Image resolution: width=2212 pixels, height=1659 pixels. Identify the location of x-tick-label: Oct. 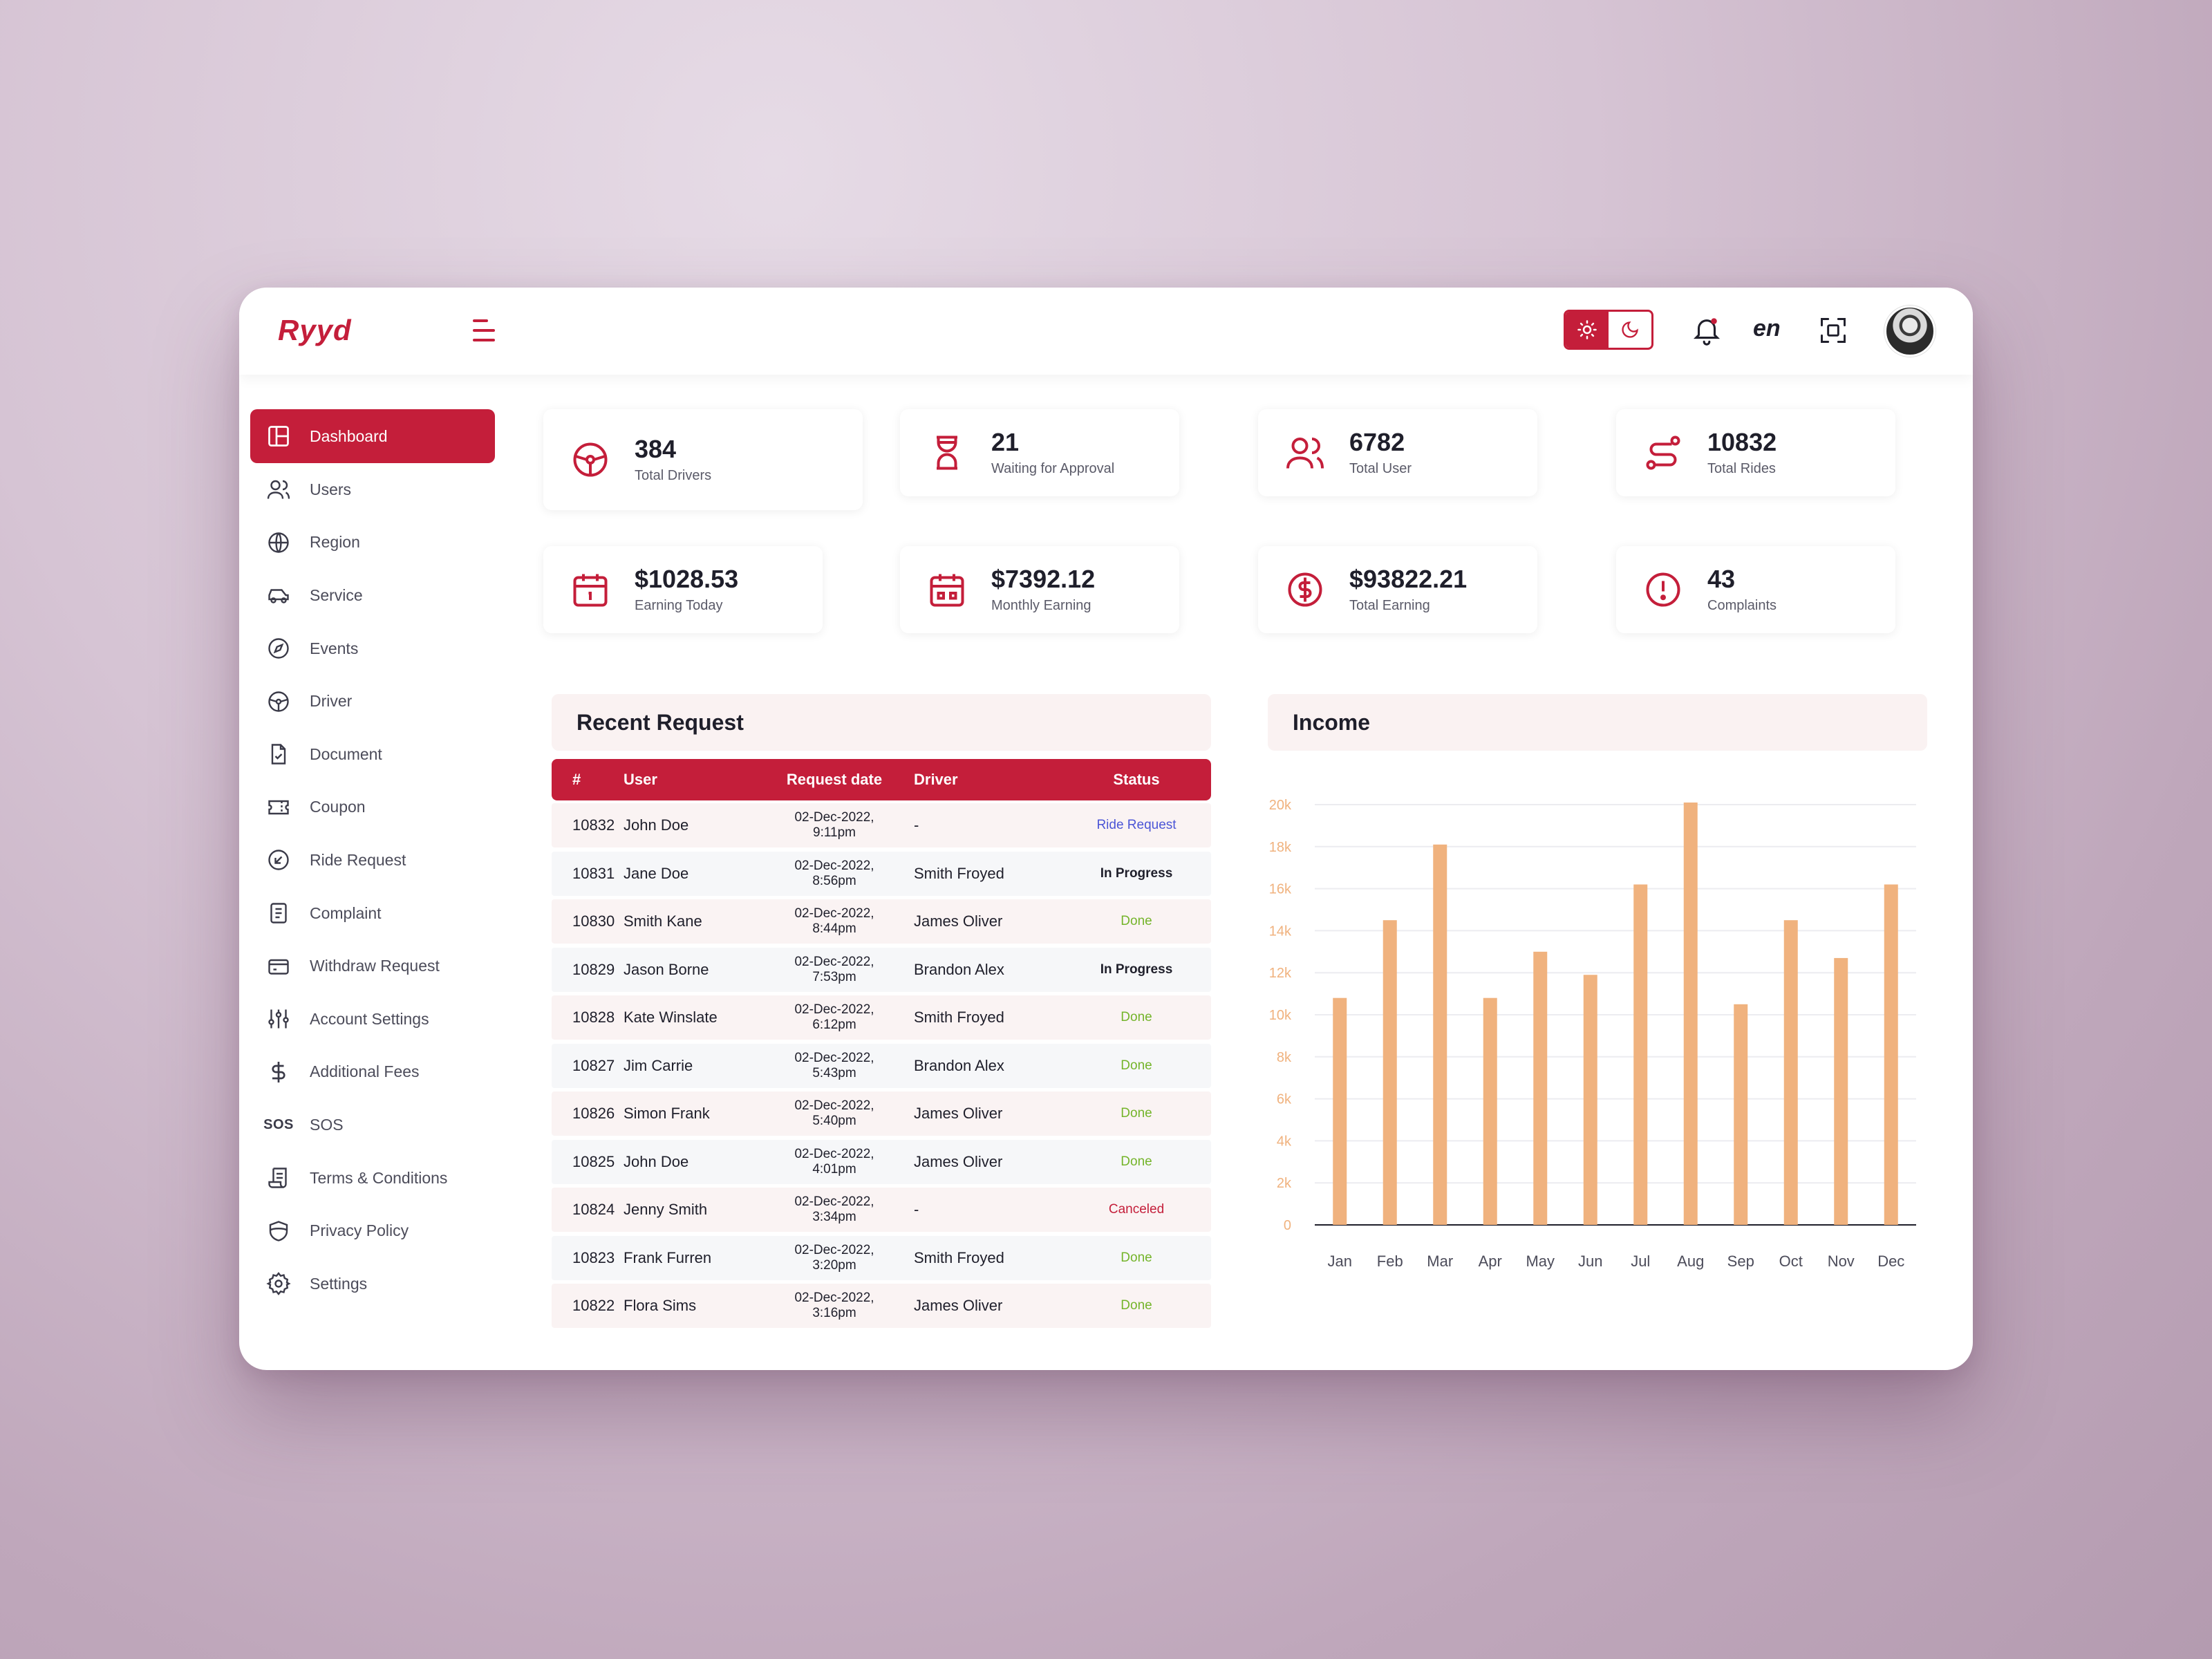
(1791, 1261).